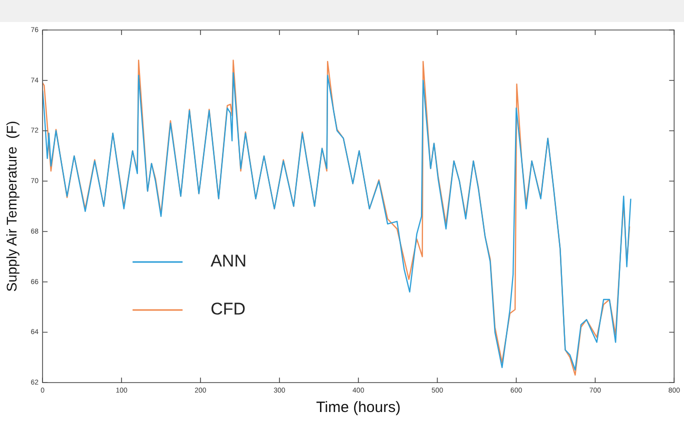 The height and width of the screenshot is (421, 684). What do you see at coordinates (228, 261) in the screenshot?
I see `legend-label: ANN` at bounding box center [228, 261].